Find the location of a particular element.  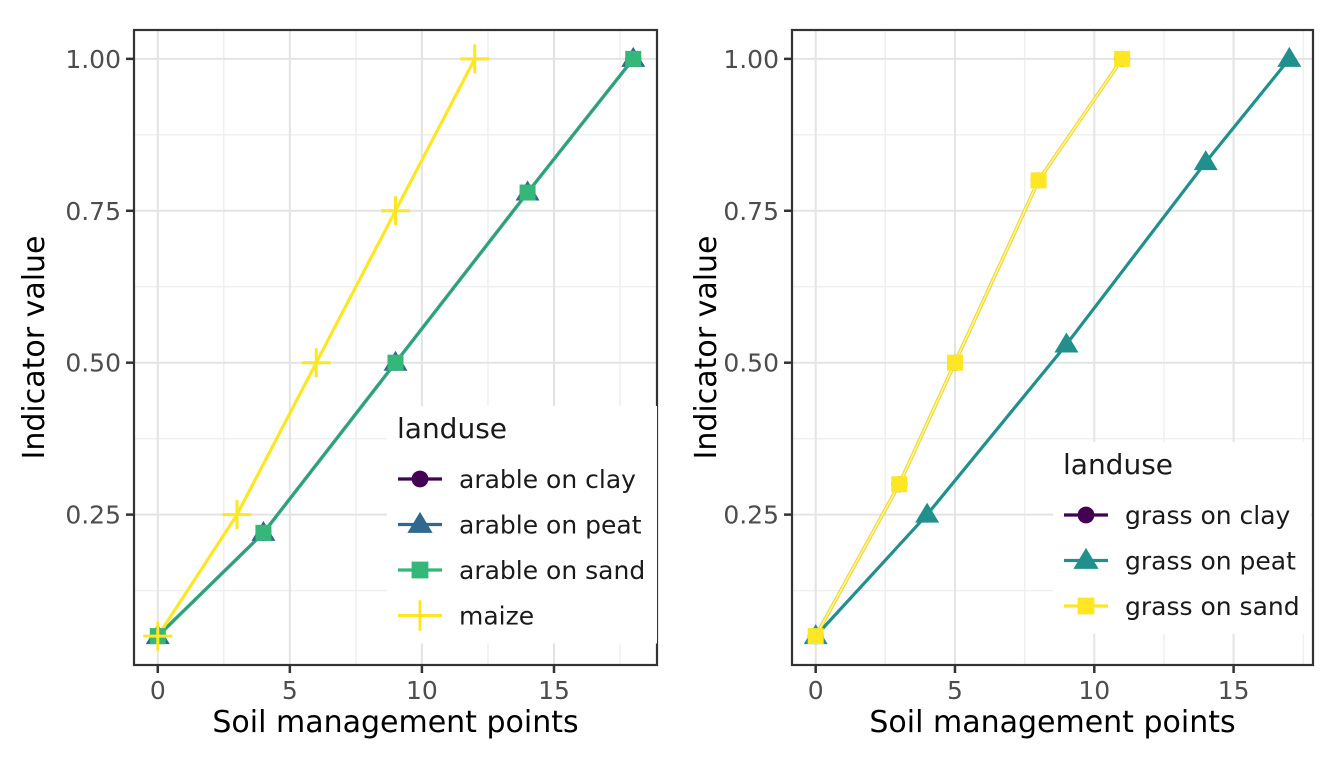

legend-item-label: arable on clay is located at coordinates (547, 479).